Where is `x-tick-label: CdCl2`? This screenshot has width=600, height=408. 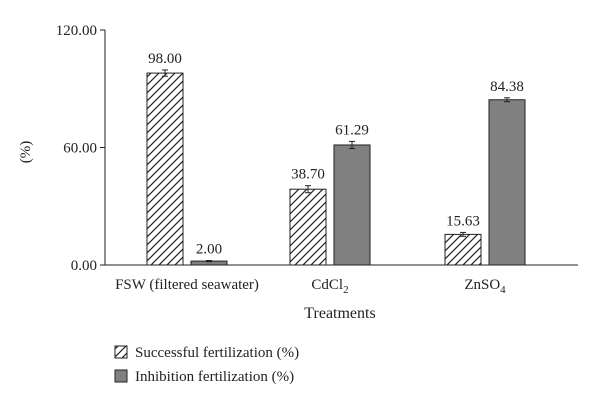 x-tick-label: CdCl2 is located at coordinates (329, 286).